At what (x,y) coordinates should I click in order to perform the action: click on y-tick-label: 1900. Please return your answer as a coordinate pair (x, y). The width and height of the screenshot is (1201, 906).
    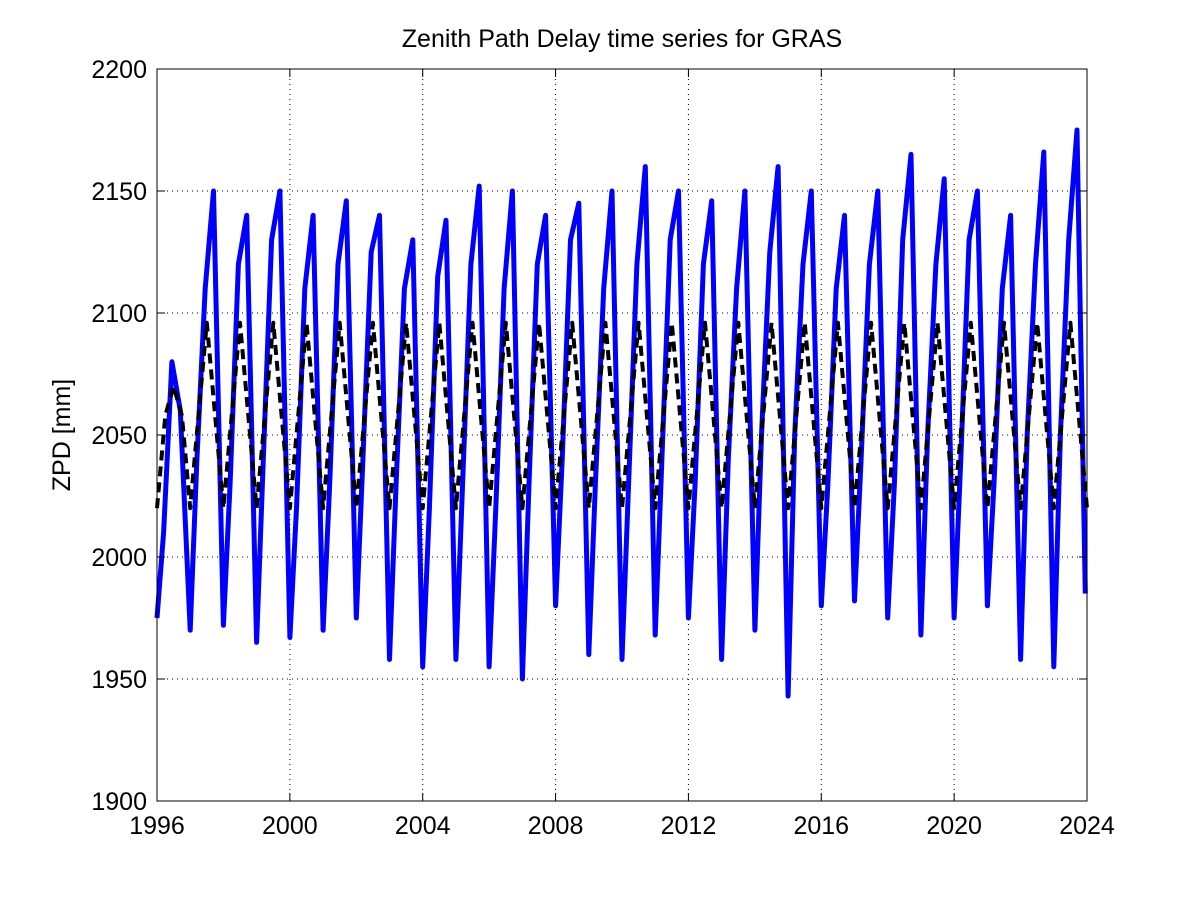
    Looking at the image, I should click on (119, 802).